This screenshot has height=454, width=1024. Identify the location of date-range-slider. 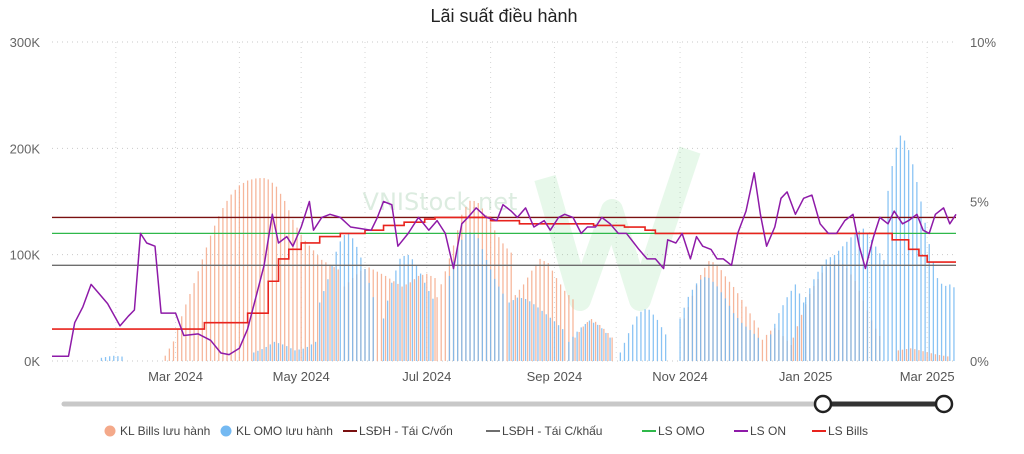
(507, 404).